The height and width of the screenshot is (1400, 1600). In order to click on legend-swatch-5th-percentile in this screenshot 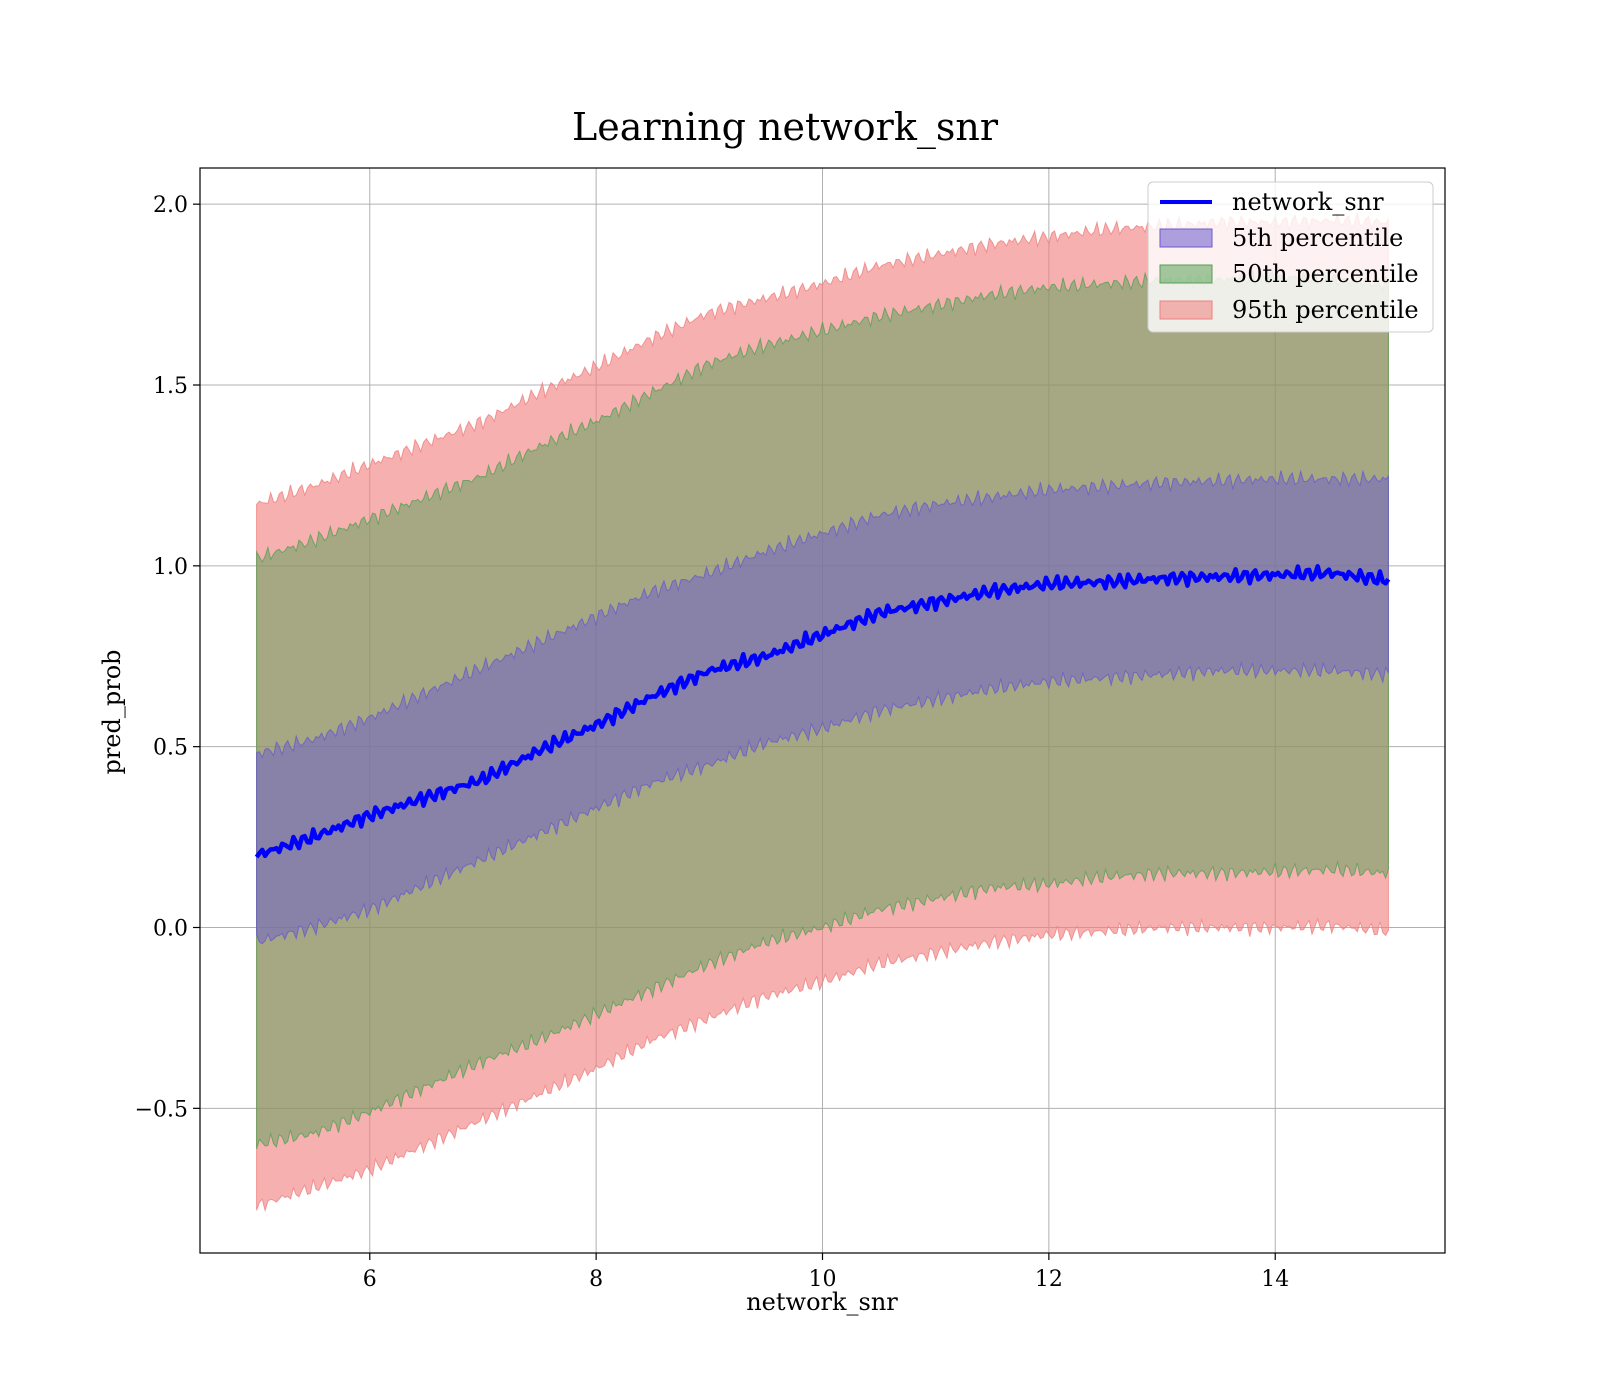, I will do `click(1186, 238)`.